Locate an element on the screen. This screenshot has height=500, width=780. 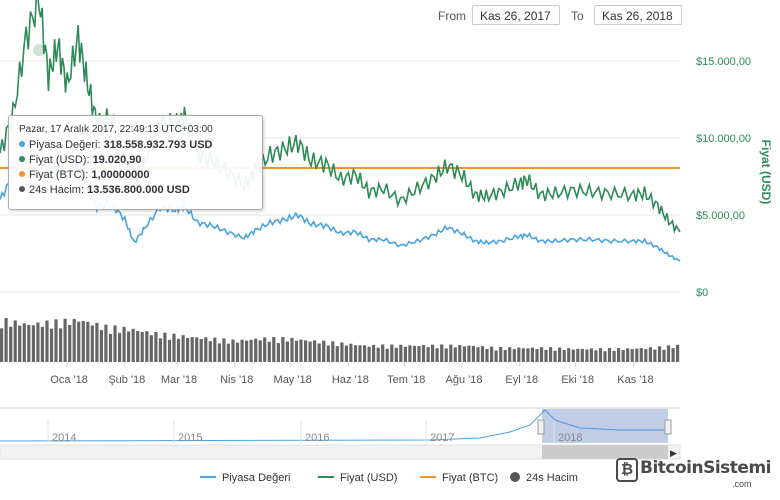
legend-item-price-usd: Fiyat (USD) is located at coordinates (357, 478).